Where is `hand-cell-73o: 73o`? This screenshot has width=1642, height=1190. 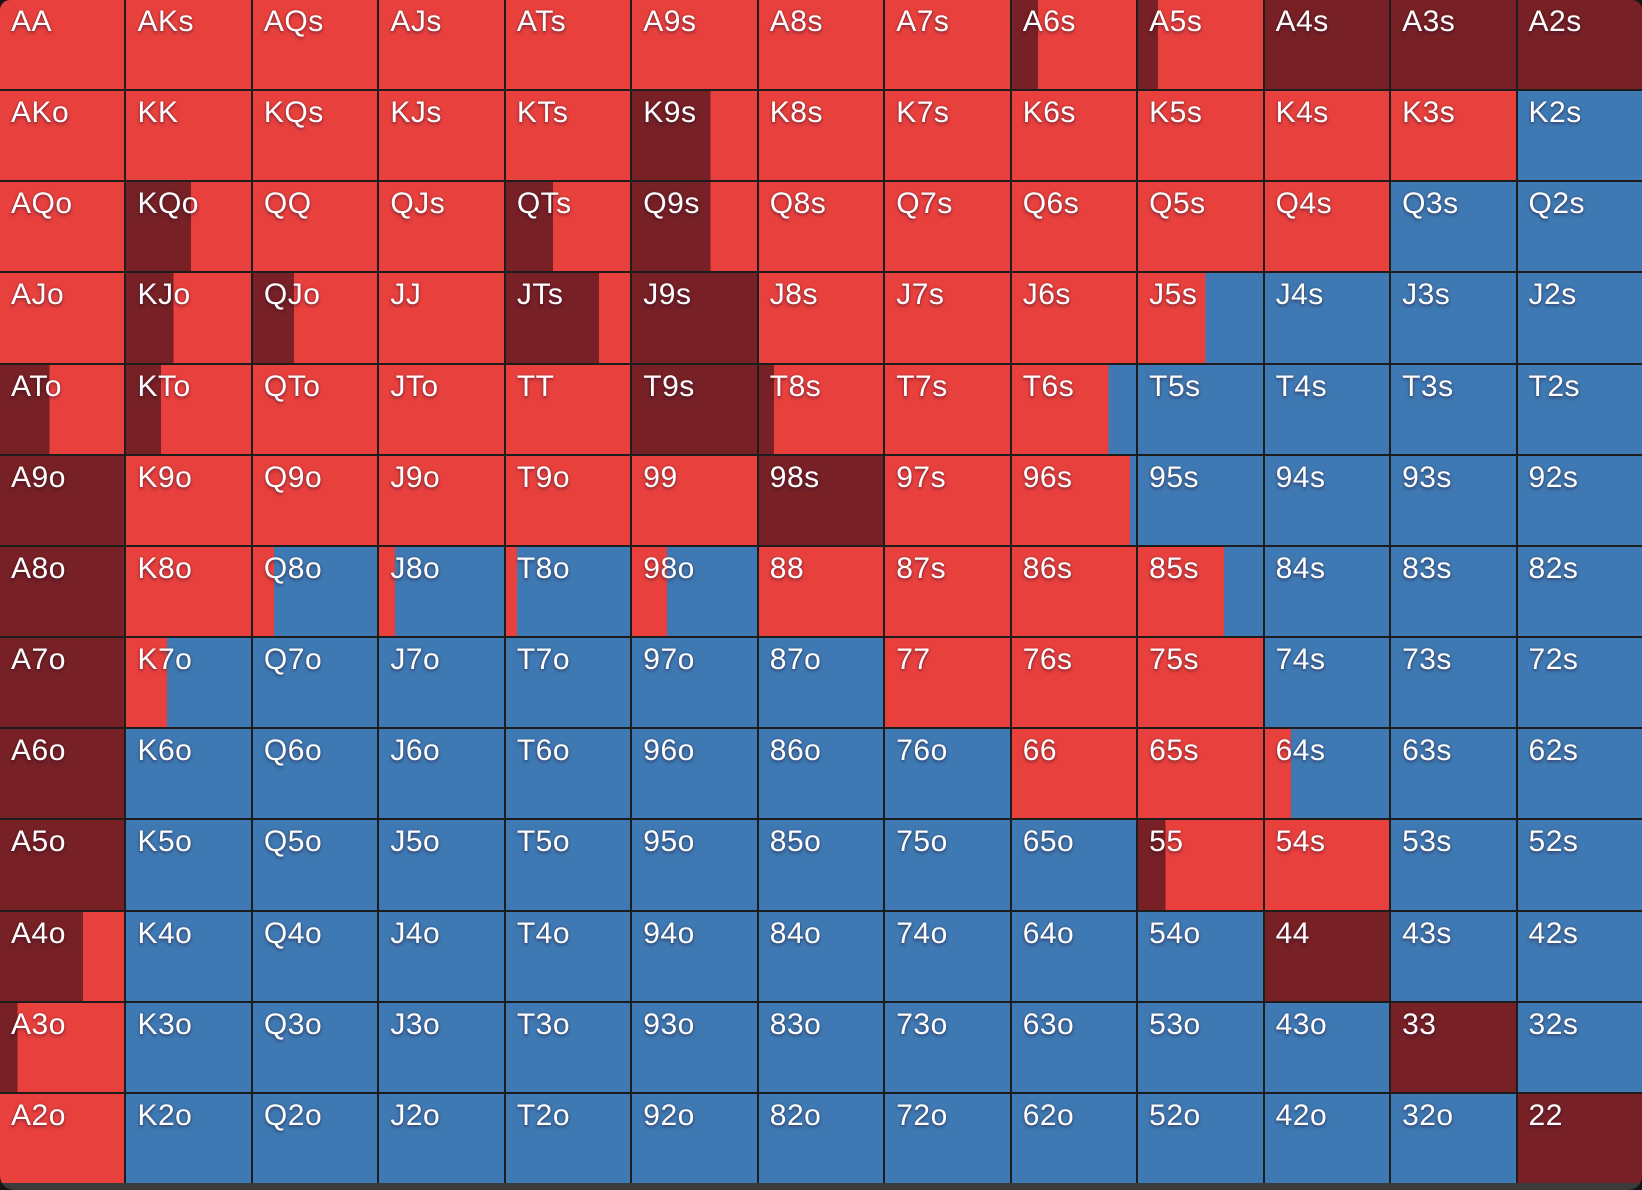
hand-cell-73o: 73o is located at coordinates (947, 1047).